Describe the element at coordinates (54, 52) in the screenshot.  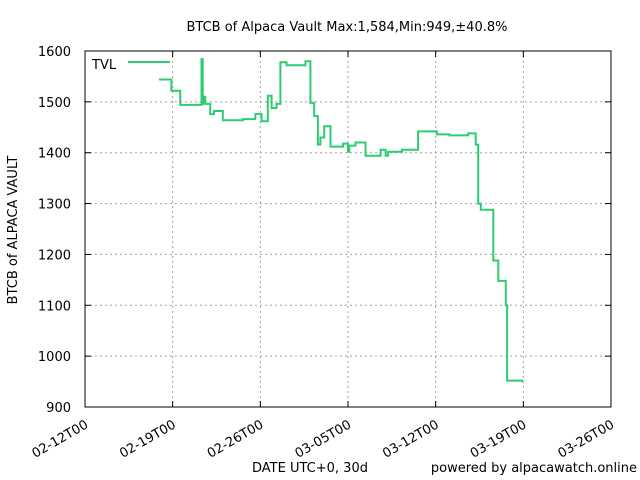
I see `y-tick-label: 1600` at that location.